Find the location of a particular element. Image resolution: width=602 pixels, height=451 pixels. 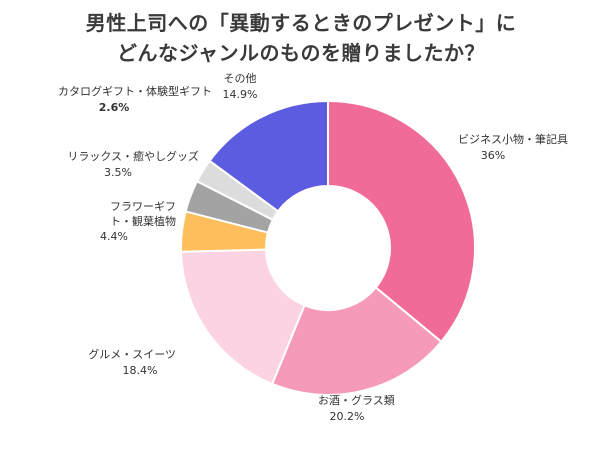

value-catalog: 2.6% is located at coordinates (114, 107).